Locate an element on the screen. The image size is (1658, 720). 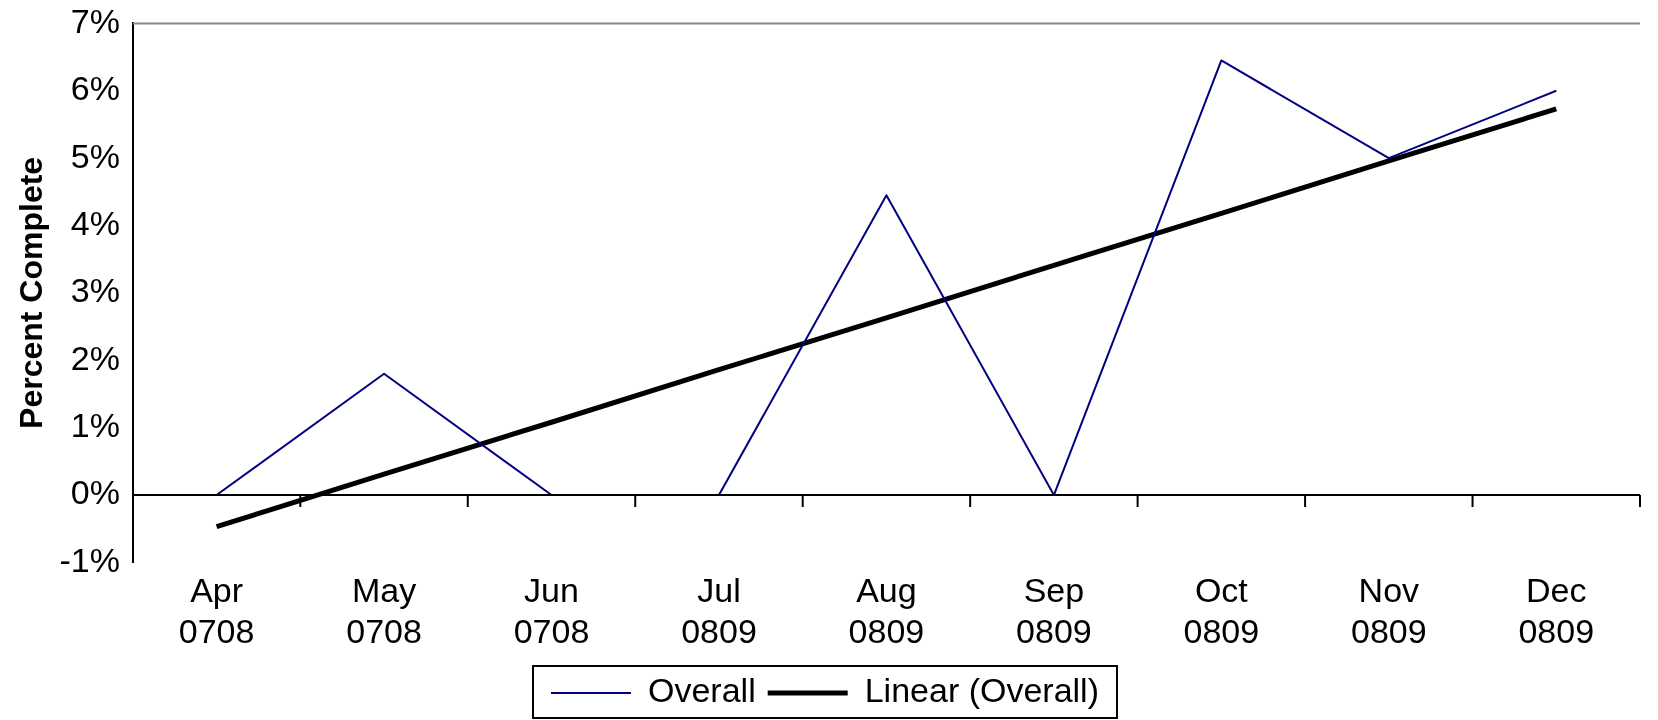
x-tick-label: Jul 0809 is located at coordinates (719, 610).